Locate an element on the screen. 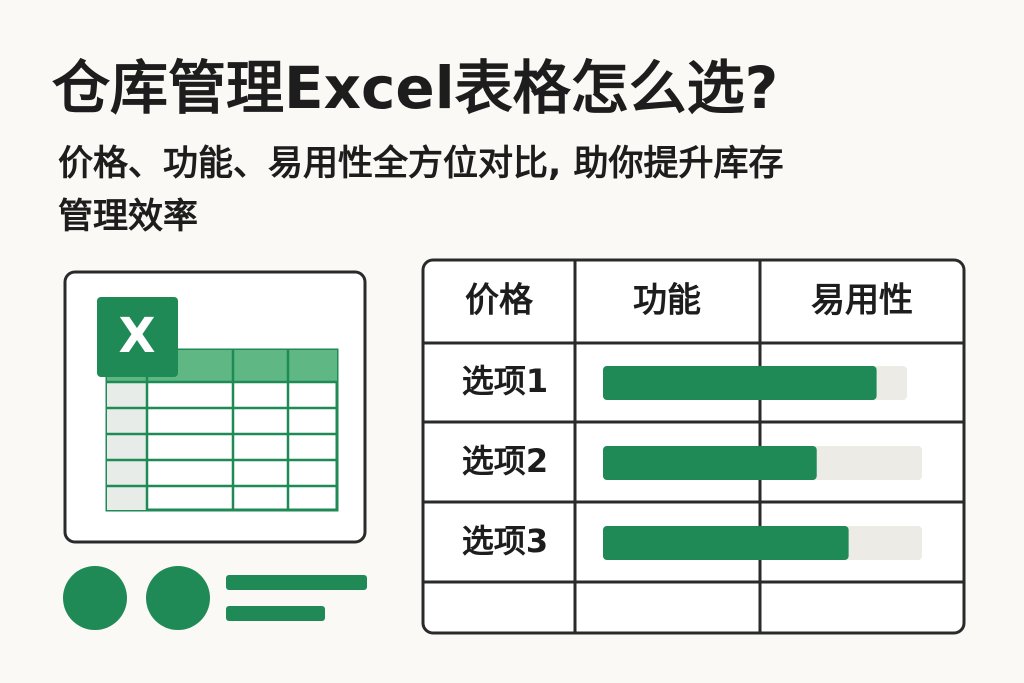 The image size is (1024, 683). subtitle-line: 价格、功能、易用性全方位对比, 助你提升库存 is located at coordinates (420, 163).